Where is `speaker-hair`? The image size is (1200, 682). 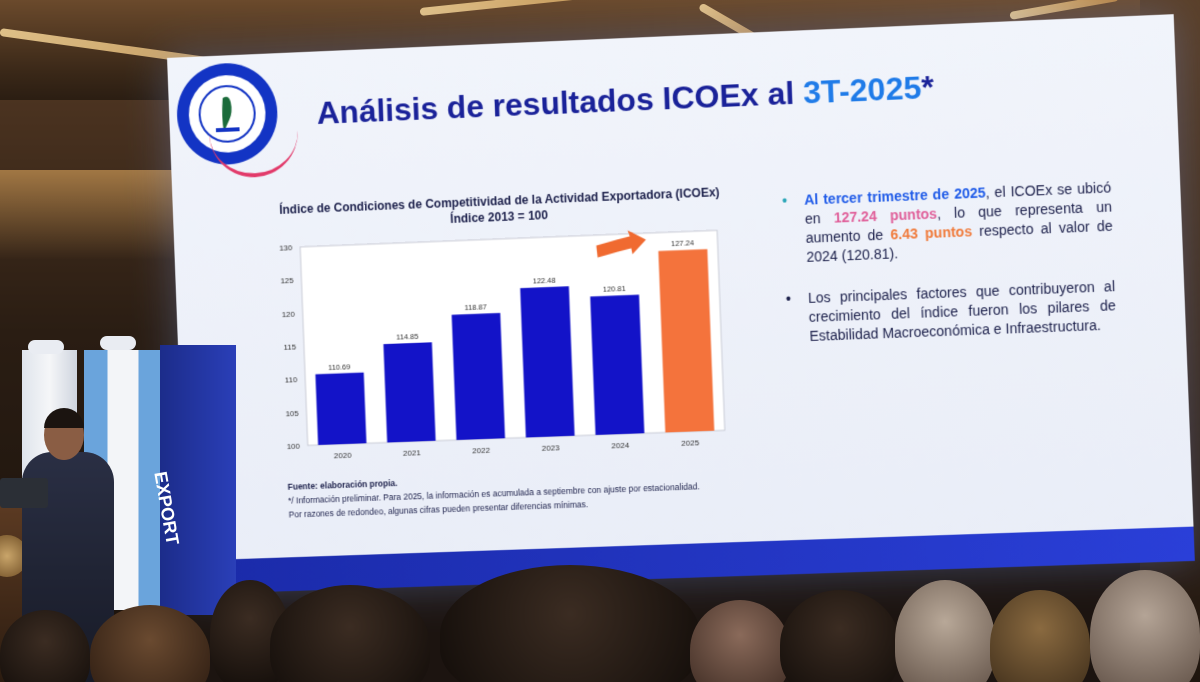
speaker-hair is located at coordinates (64, 418).